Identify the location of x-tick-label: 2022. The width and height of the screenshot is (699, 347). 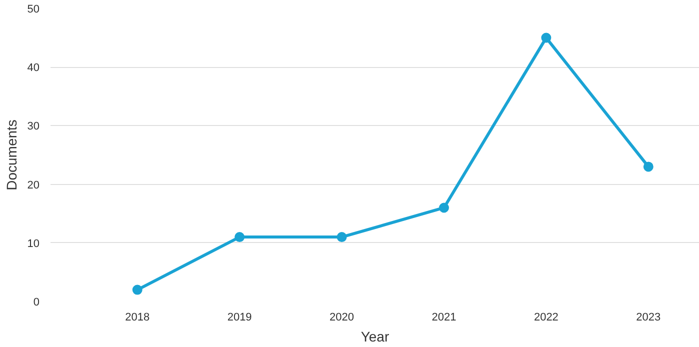
(546, 318).